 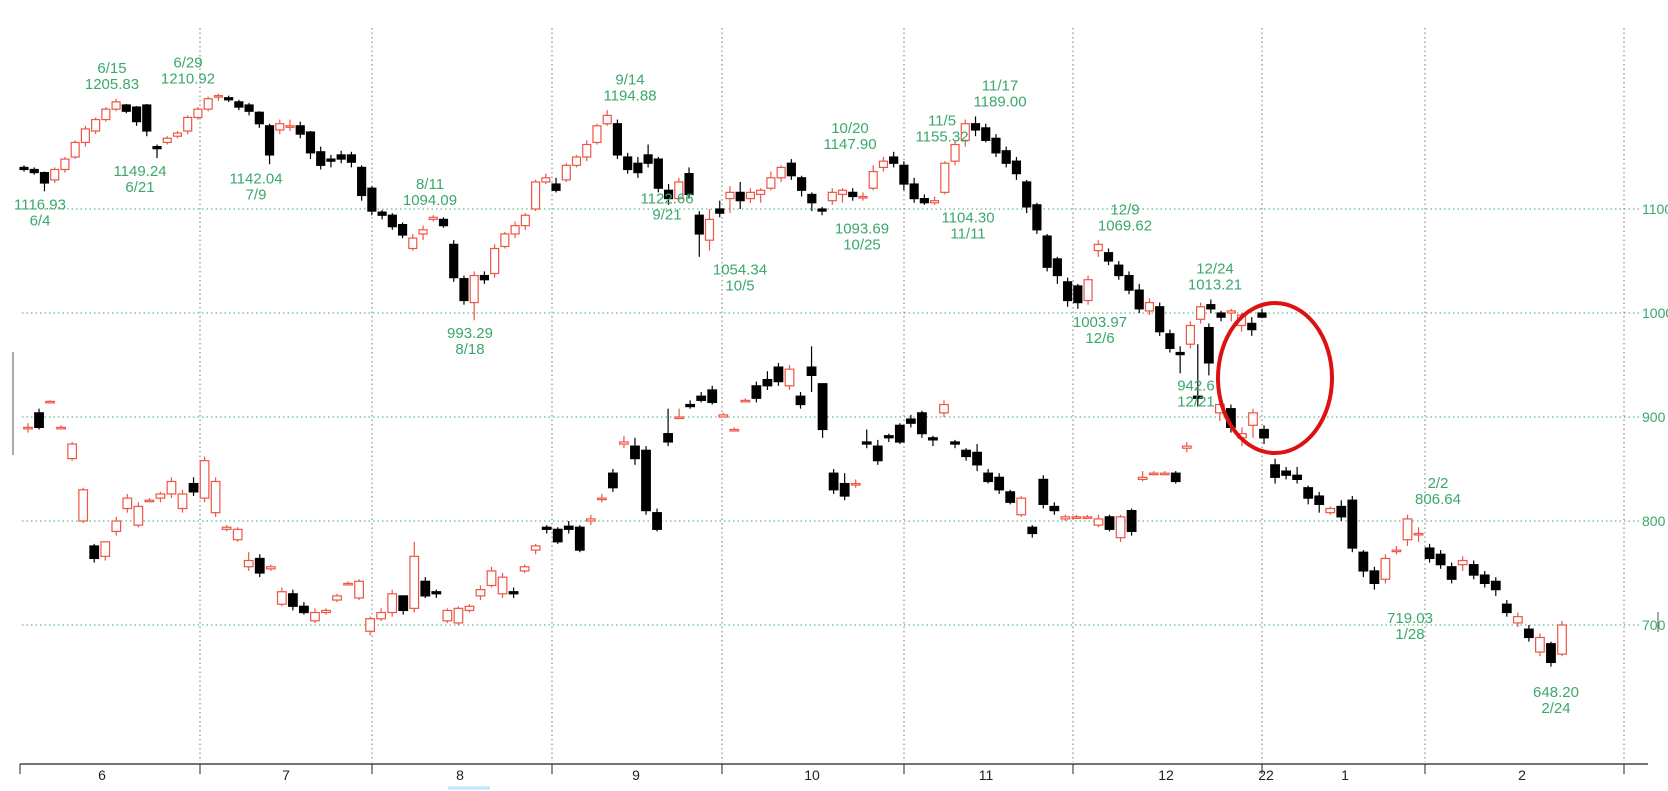 What do you see at coordinates (255, 178) in the screenshot?
I see `annotation-value: 1142.04` at bounding box center [255, 178].